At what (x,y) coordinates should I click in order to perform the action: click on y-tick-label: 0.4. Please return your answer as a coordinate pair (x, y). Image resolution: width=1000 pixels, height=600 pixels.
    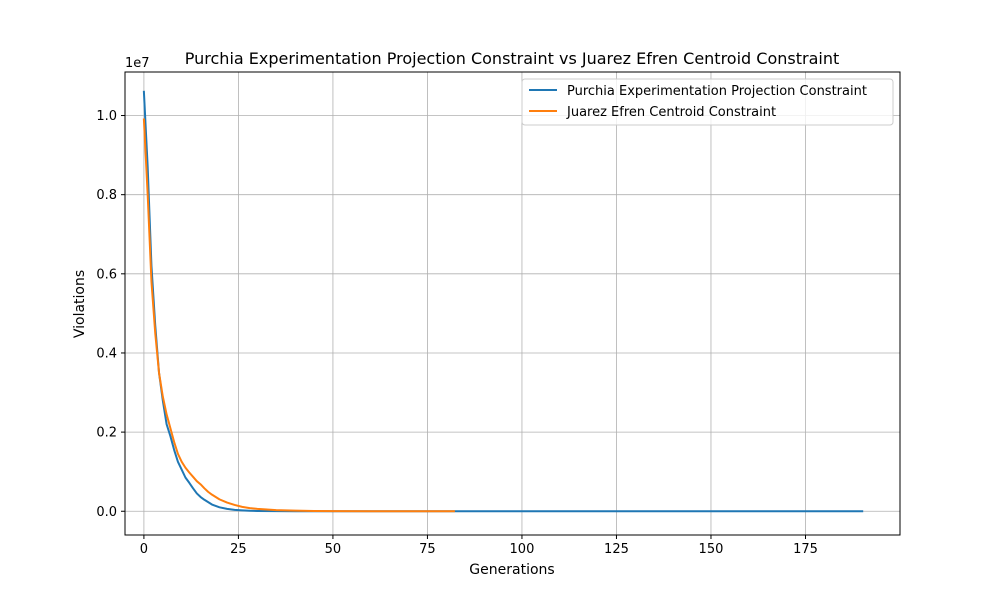
    Looking at the image, I should click on (106, 353).